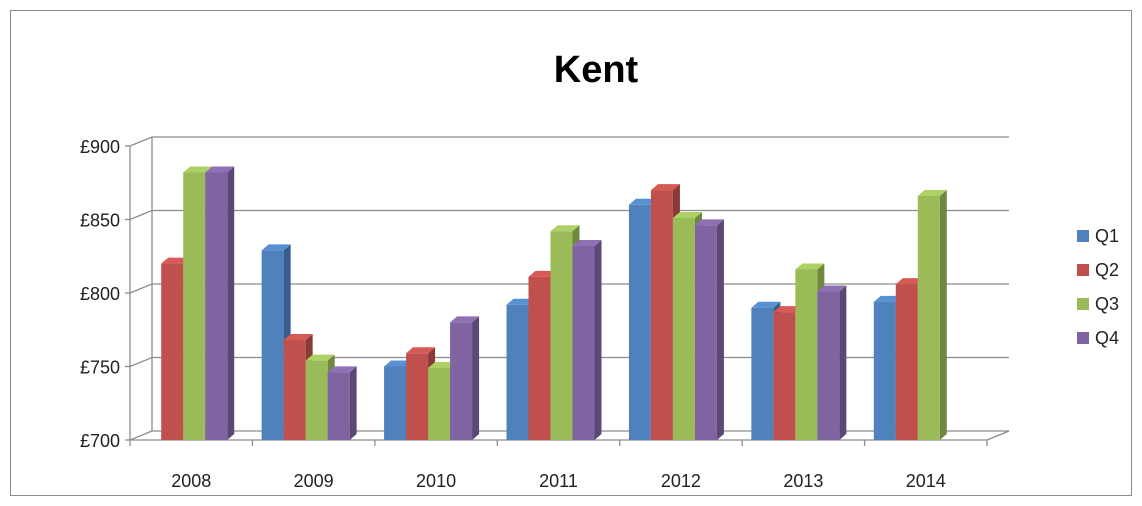 Image resolution: width=1142 pixels, height=506 pixels. I want to click on legend-item-q1: Q1, so click(1098, 236).